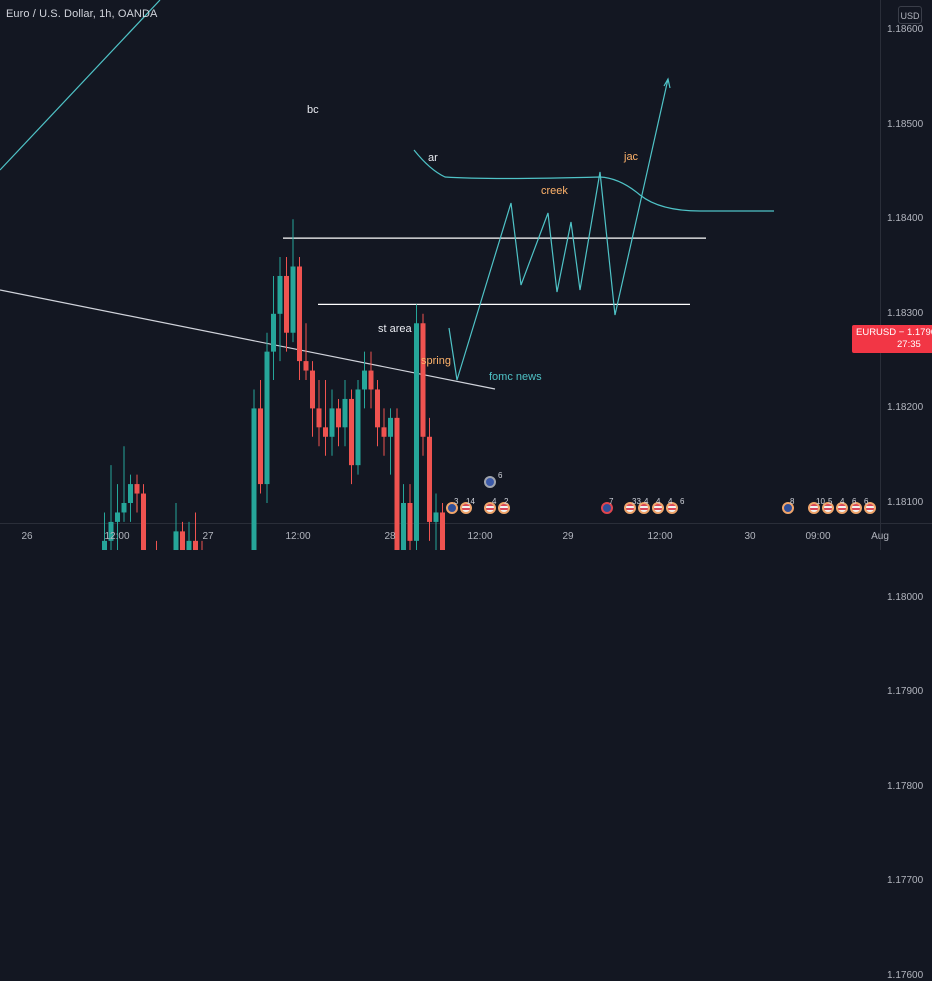 The height and width of the screenshot is (981, 932). Describe the element at coordinates (905, 975) in the screenshot. I see `price-tick-label: 1.17600` at that location.